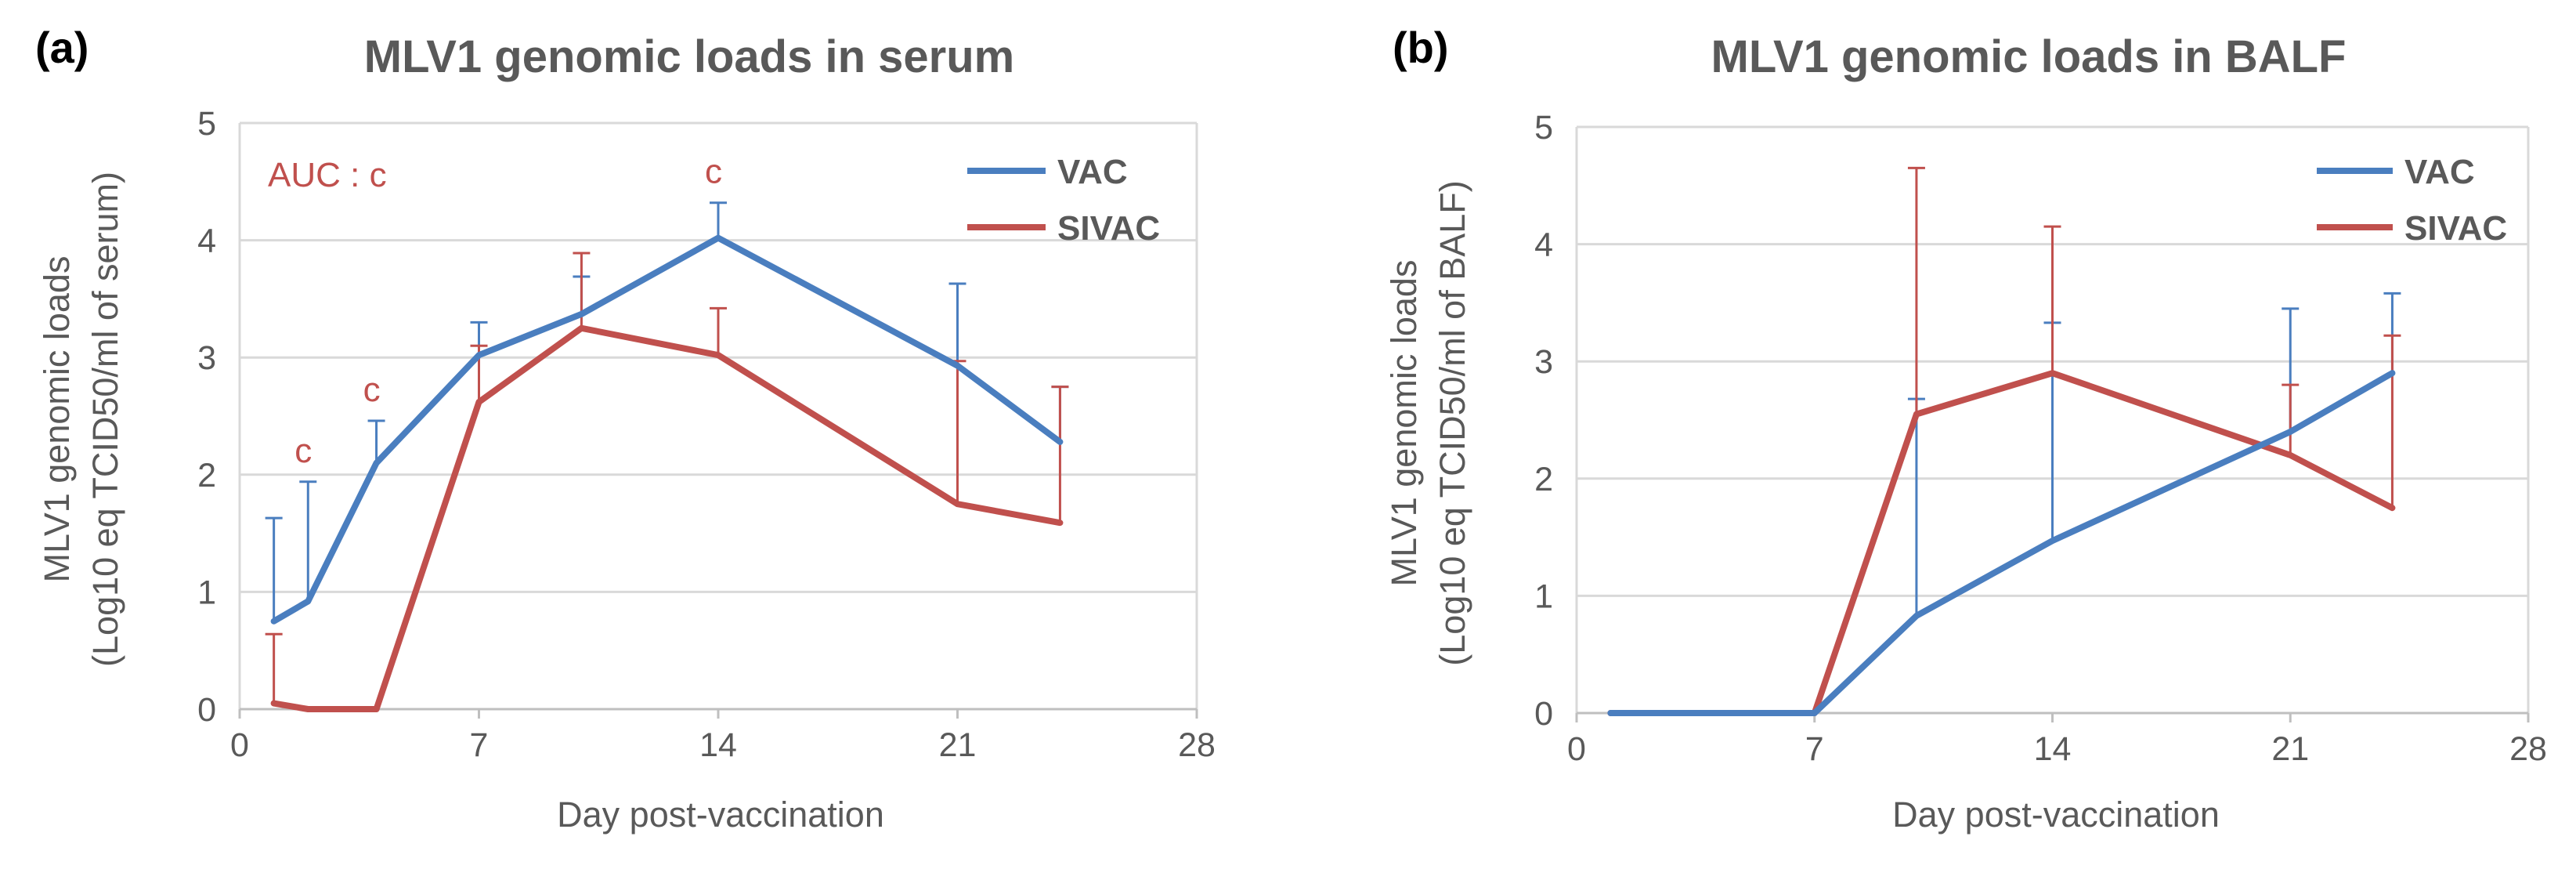 The width and height of the screenshot is (2576, 869). I want to click on chart-title: MLV1 genomic loads in BALF, so click(2029, 56).